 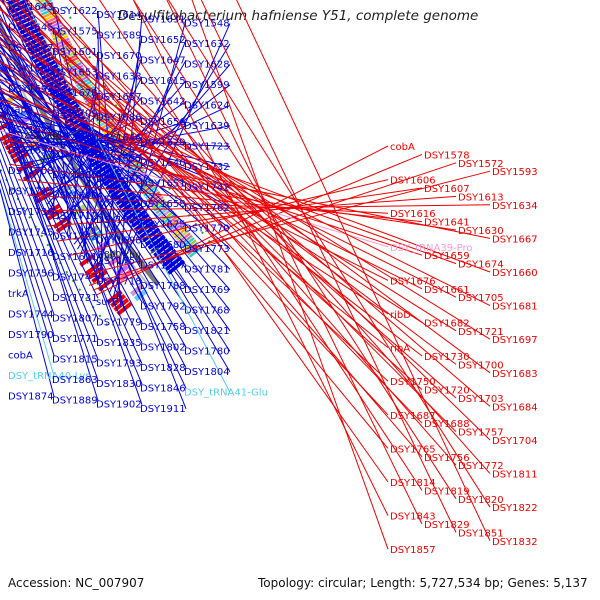 What do you see at coordinates (447, 155) in the screenshot?
I see `gene-label: DSY1578` at bounding box center [447, 155].